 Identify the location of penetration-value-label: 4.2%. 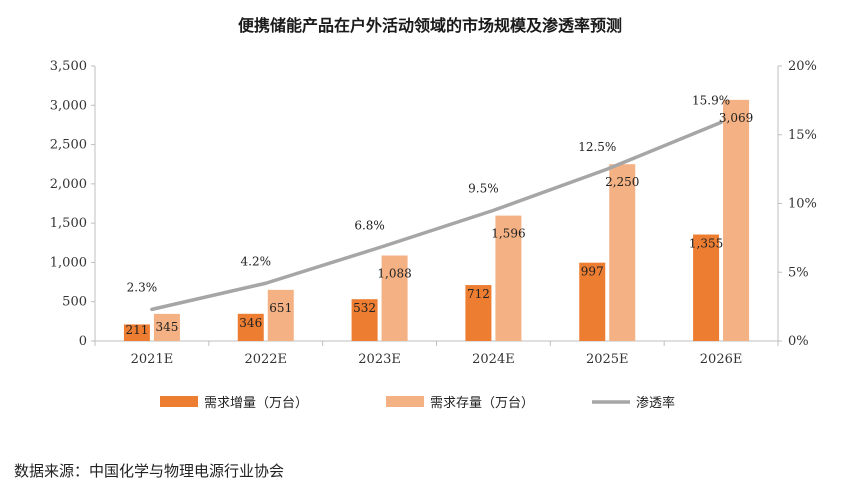
(256, 261).